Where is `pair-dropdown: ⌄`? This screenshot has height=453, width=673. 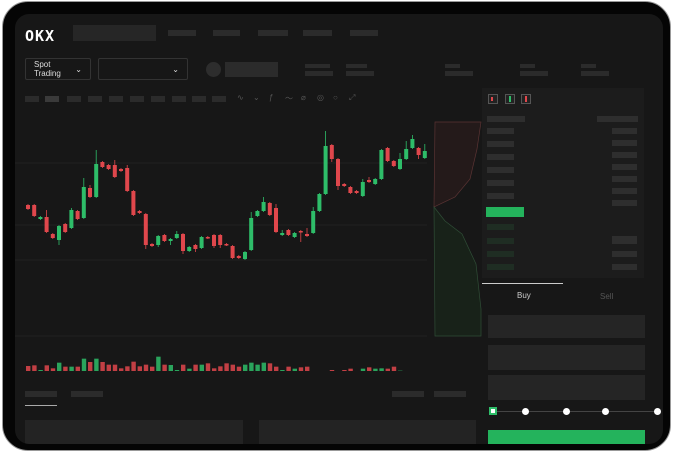 pair-dropdown: ⌄ is located at coordinates (143, 69).